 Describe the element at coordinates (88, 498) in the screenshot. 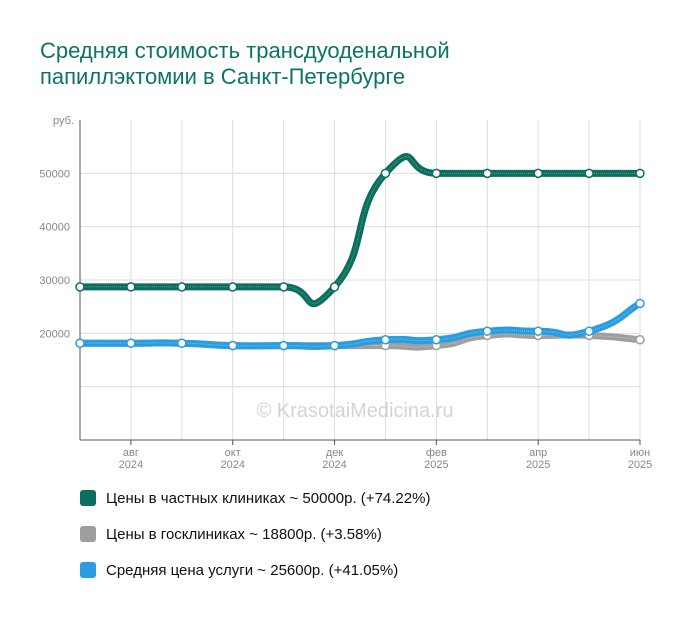

I see `legend-swatch-private` at that location.